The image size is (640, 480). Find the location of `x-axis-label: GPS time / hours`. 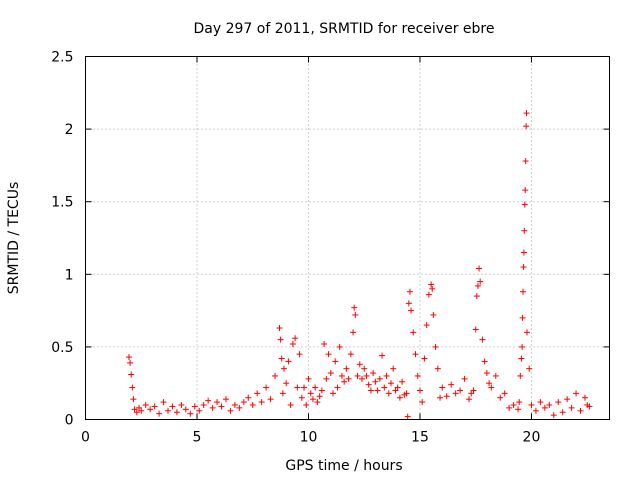

x-axis-label: GPS time / hours is located at coordinates (343, 466).